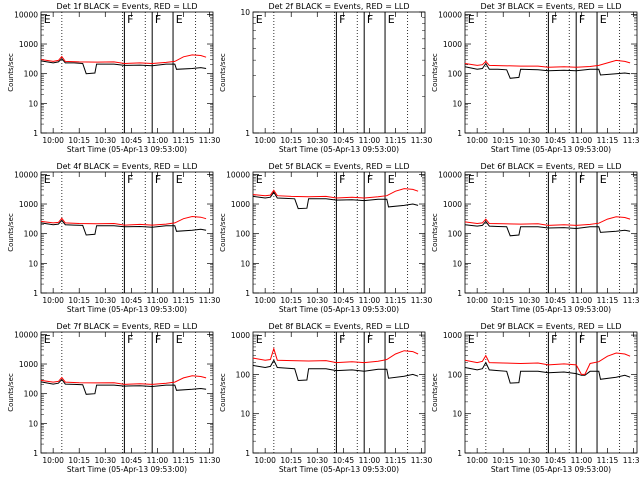 This screenshot has height=480, width=640. I want to click on panel-title: Det 8f BLACK = Events, RED = LLD, so click(338, 326).